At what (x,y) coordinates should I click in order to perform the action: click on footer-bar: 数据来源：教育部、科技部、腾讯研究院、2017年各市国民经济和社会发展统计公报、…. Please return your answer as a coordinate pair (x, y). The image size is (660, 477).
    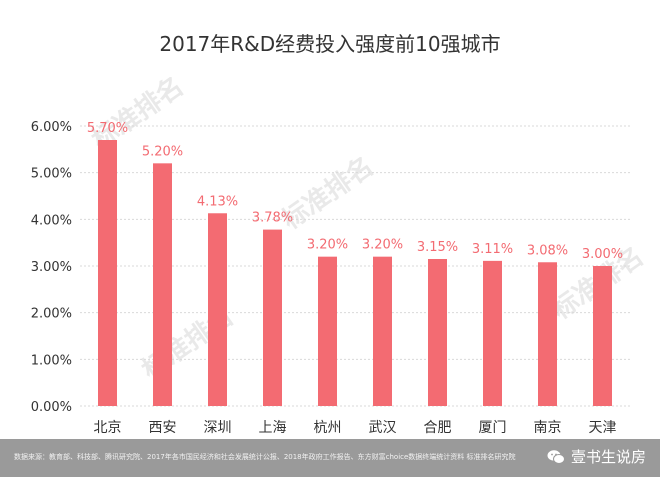
    Looking at the image, I should click on (330, 458).